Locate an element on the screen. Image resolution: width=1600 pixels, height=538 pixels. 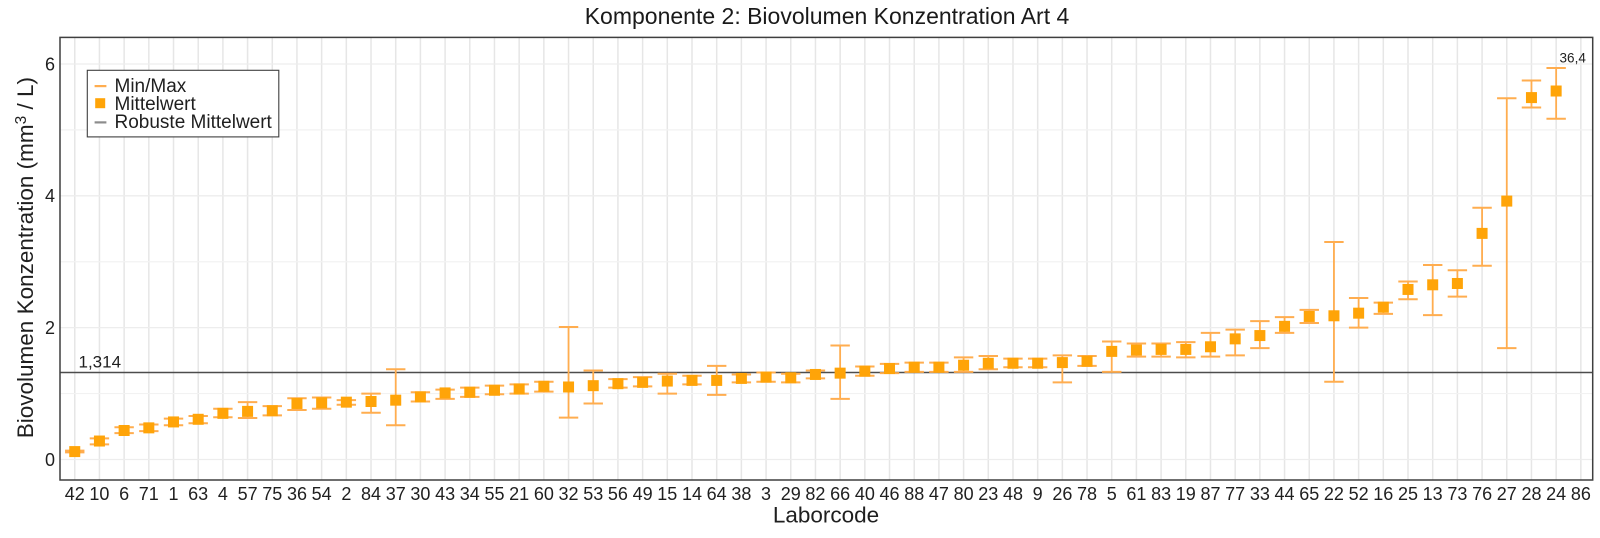
svg-text: 46 is located at coordinates (890, 494).